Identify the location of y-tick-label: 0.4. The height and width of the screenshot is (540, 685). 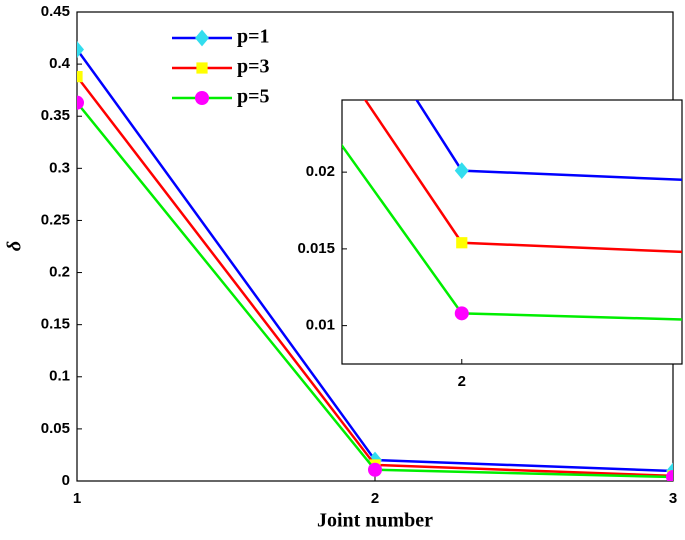
(60, 63).